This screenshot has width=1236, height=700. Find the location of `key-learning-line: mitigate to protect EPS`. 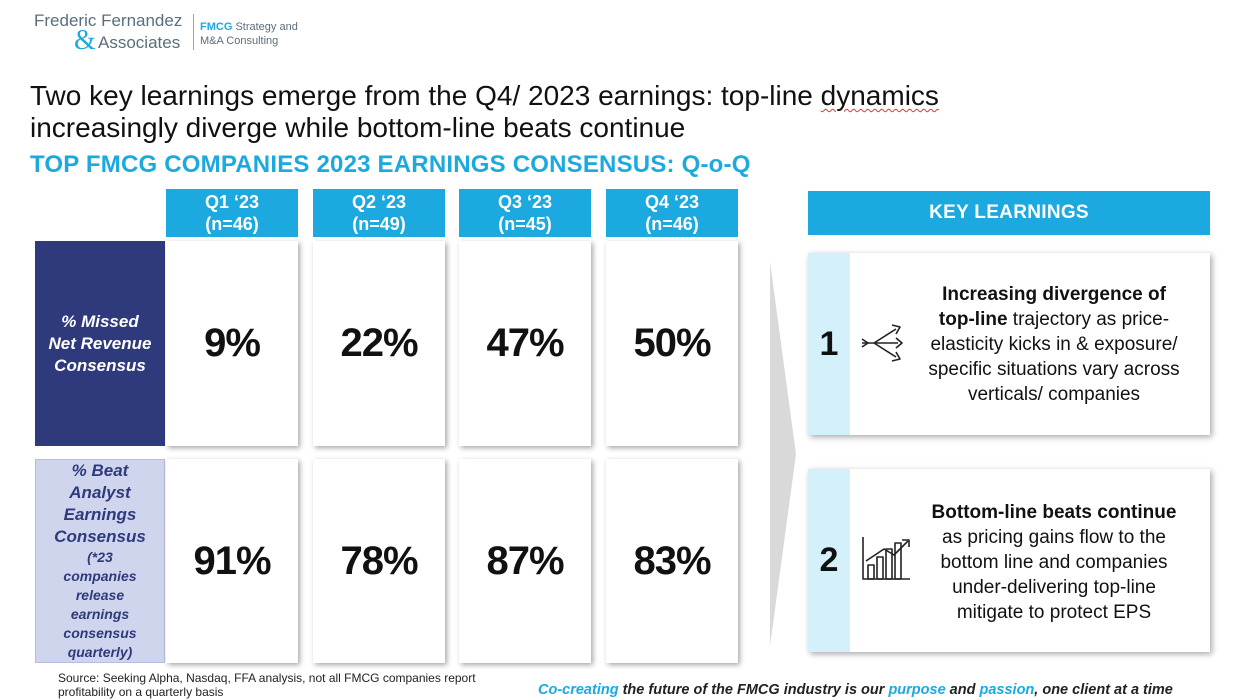

key-learning-line: mitigate to protect EPS is located at coordinates (1054, 612).